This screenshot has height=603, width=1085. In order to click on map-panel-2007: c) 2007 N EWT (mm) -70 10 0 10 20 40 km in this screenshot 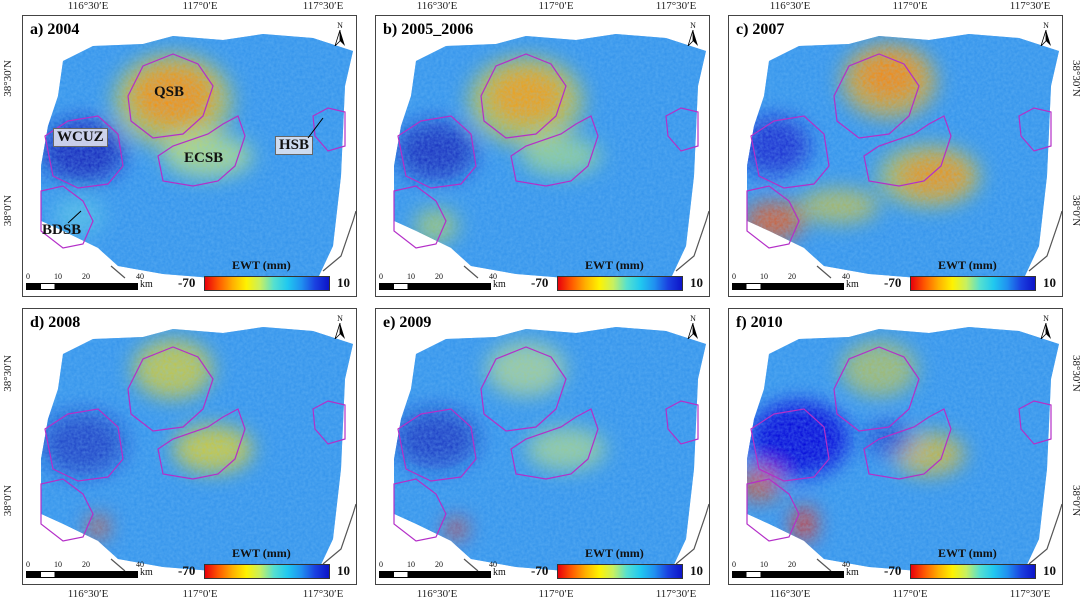, I will do `click(895, 156)`.